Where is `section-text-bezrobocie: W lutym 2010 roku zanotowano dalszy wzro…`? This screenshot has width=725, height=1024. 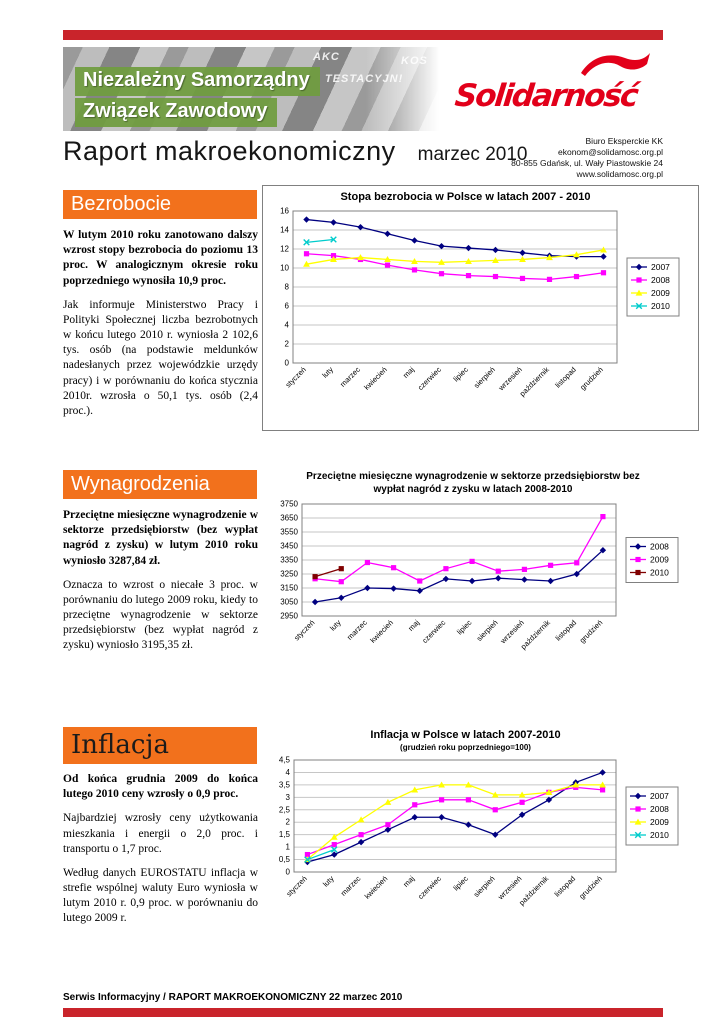 section-text-bezrobocie: W lutym 2010 roku zanotowano dalszy wzro… is located at coordinates (160, 328).